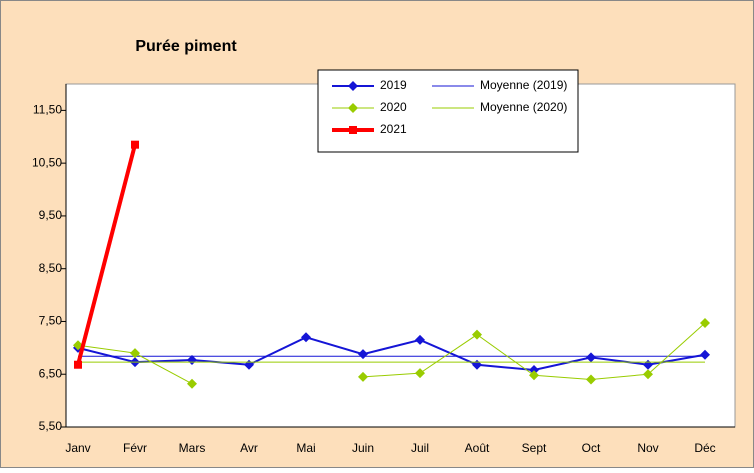 The image size is (754, 473). I want to click on y-tick-label: 5,50, so click(51, 426).